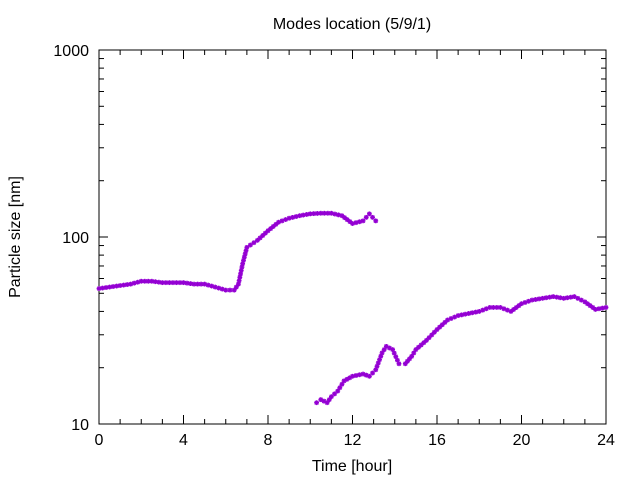  Describe the element at coordinates (99, 440) in the screenshot. I see `x-tick-label: 0` at that location.